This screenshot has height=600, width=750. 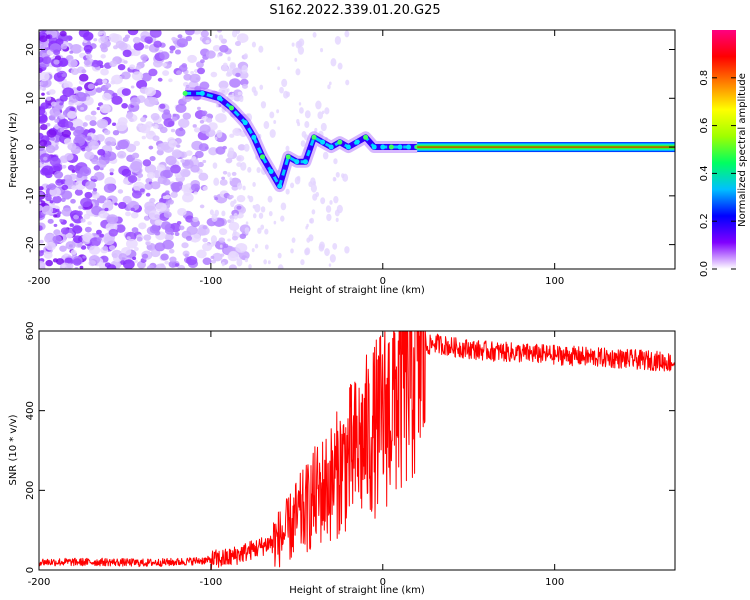 I want to click on colorbar-title: Normalized spectral amplitude, so click(x=742, y=150).